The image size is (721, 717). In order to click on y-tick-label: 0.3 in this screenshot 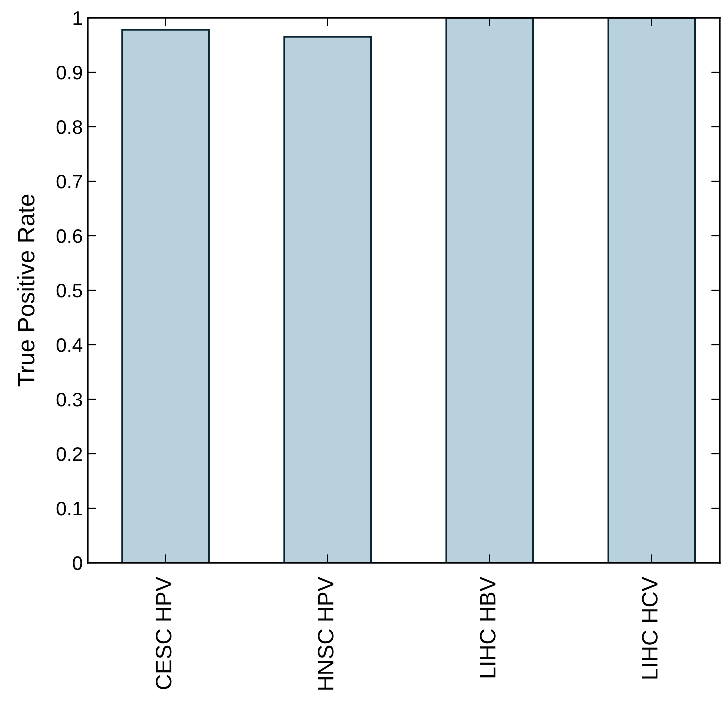, I will do `click(69, 399)`.